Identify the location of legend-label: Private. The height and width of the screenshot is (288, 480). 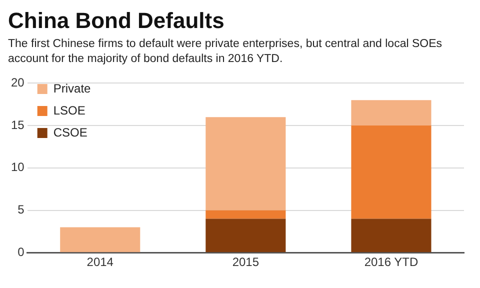
(72, 88).